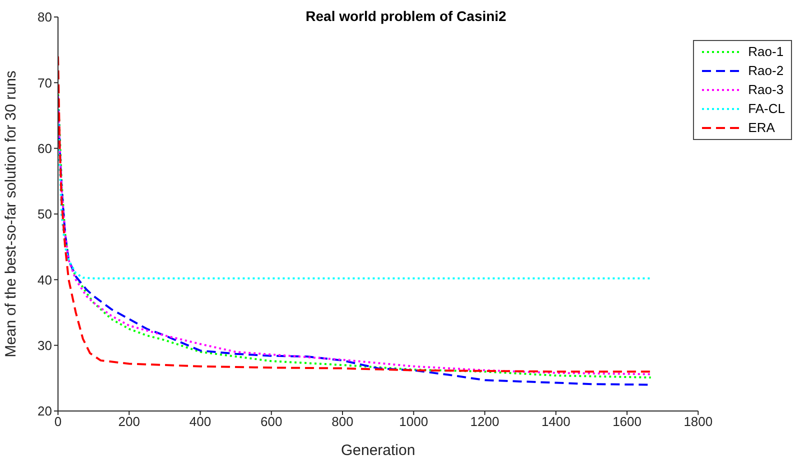 The image size is (812, 465). Describe the element at coordinates (11, 214) in the screenshot. I see `y-axis-title: Mean of the best-so-far solution for 30 runs` at that location.